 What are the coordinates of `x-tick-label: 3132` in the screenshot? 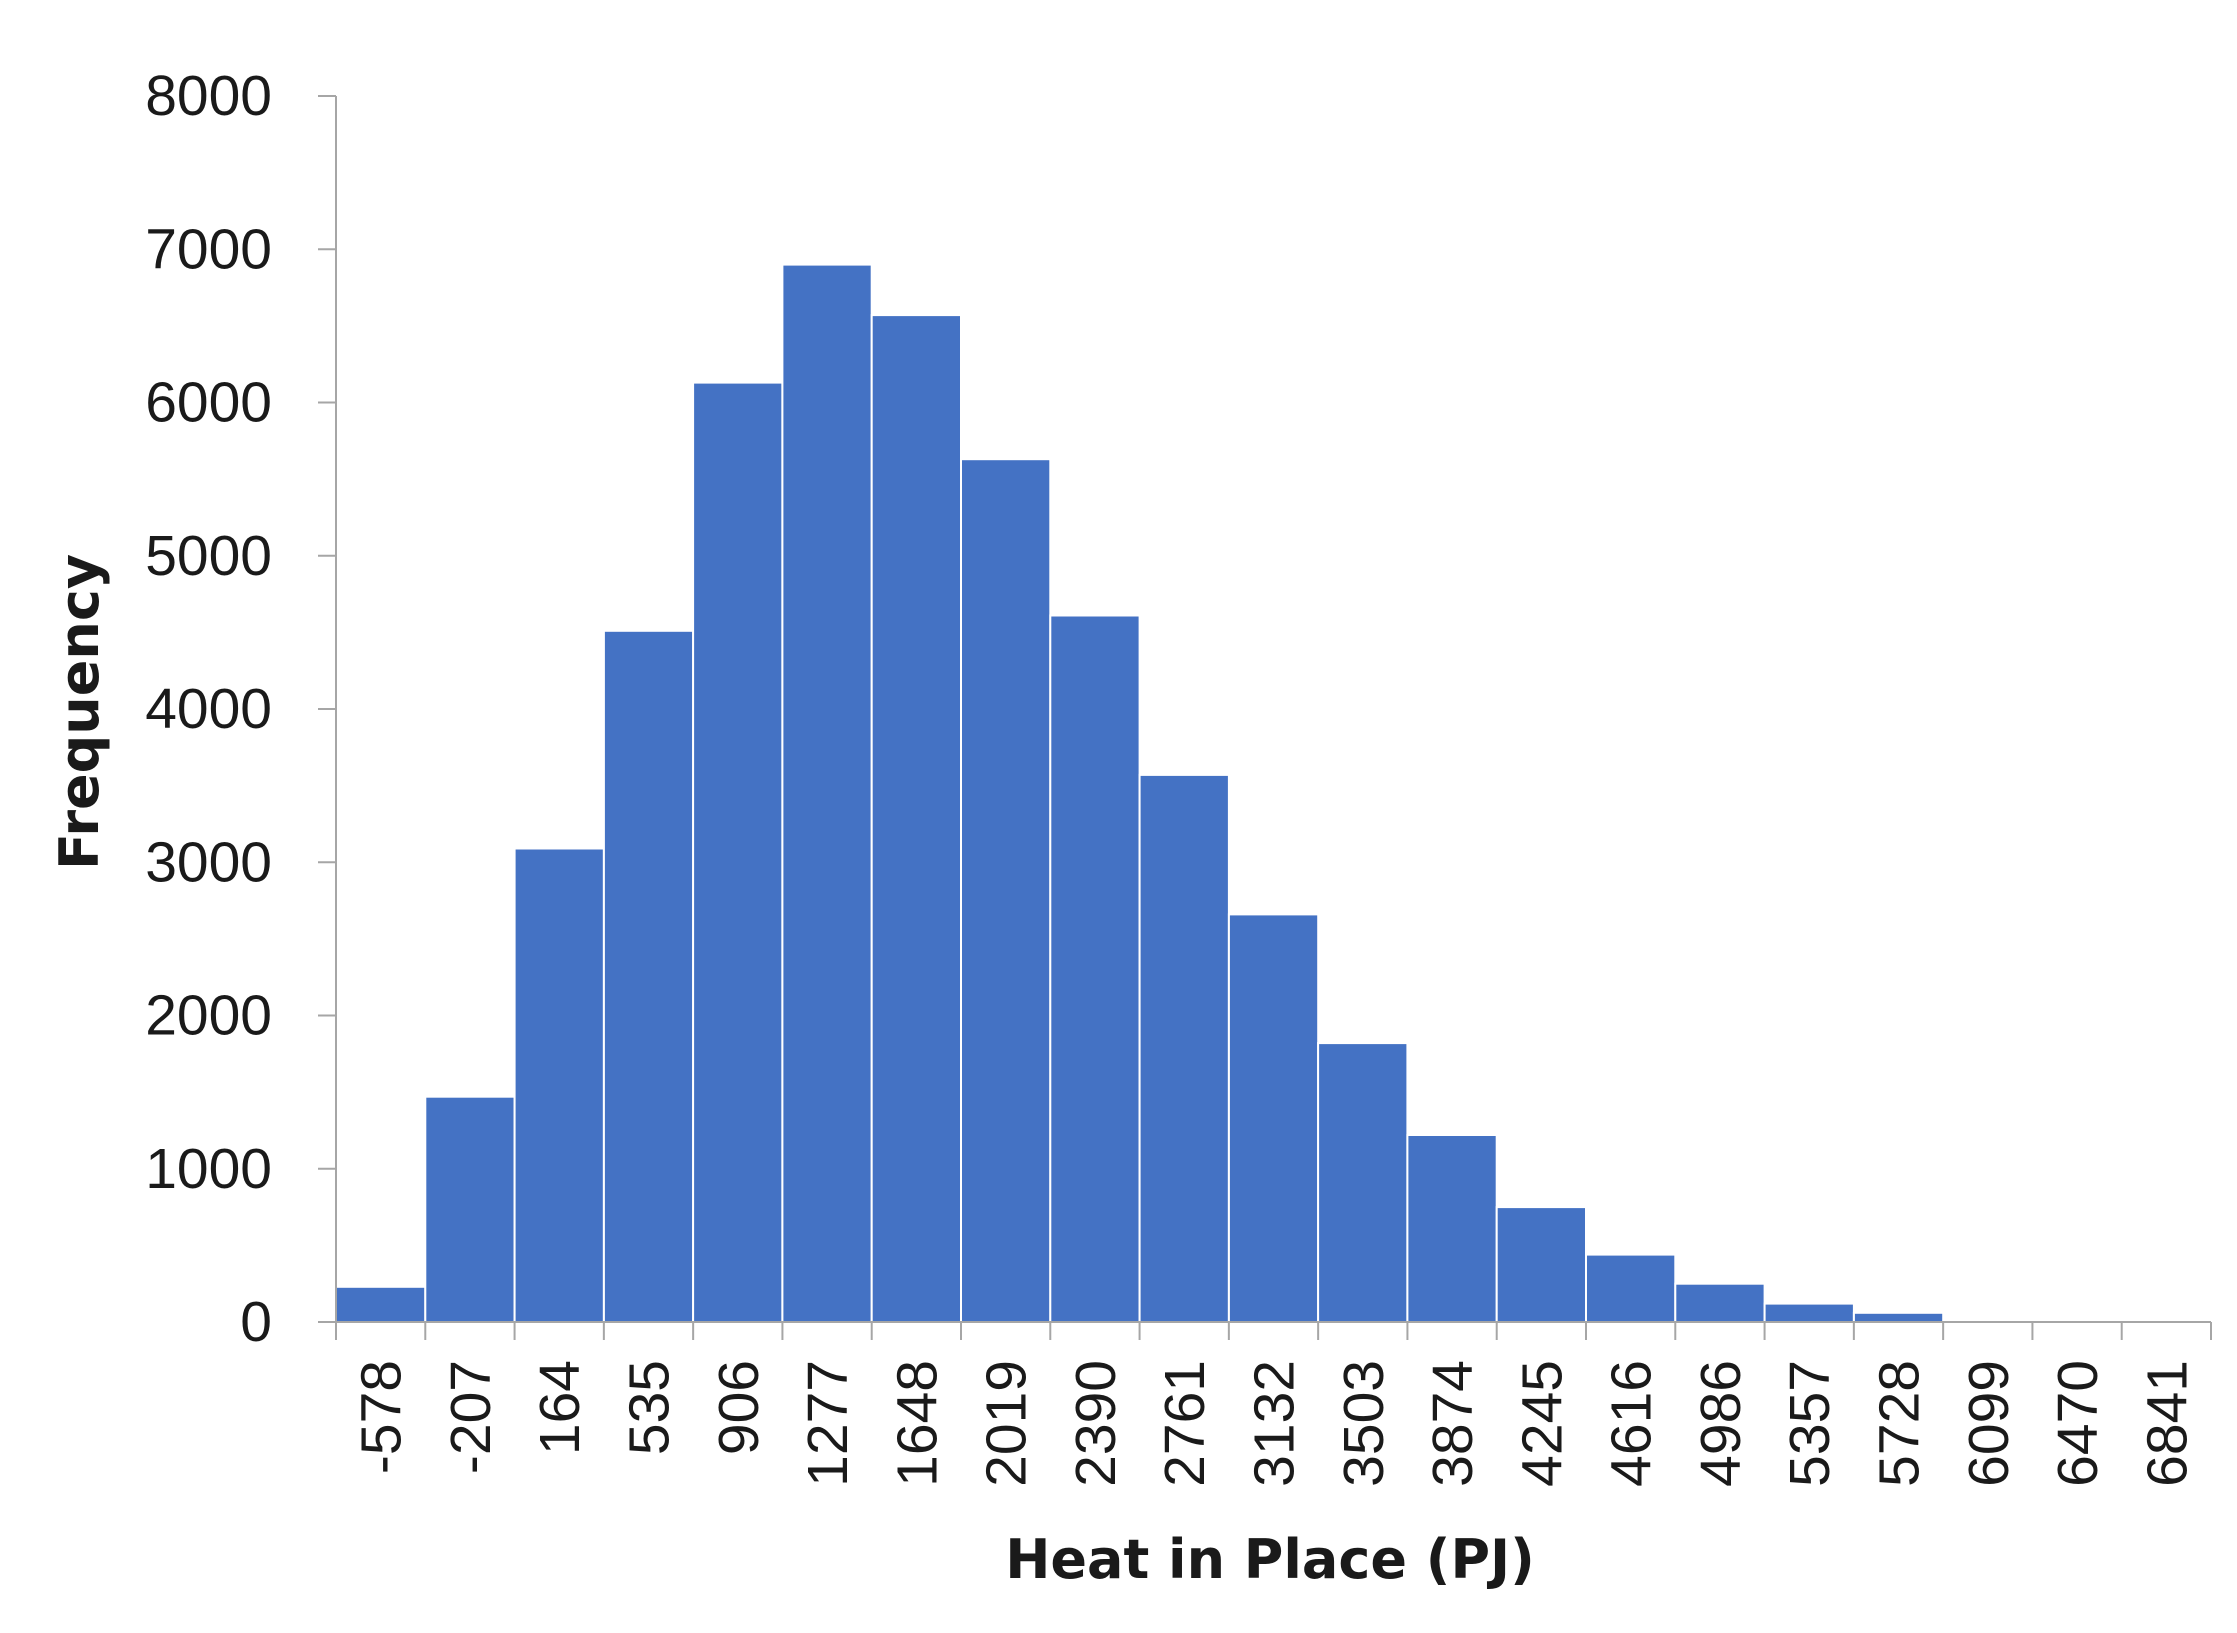 It's located at (1275, 1423).